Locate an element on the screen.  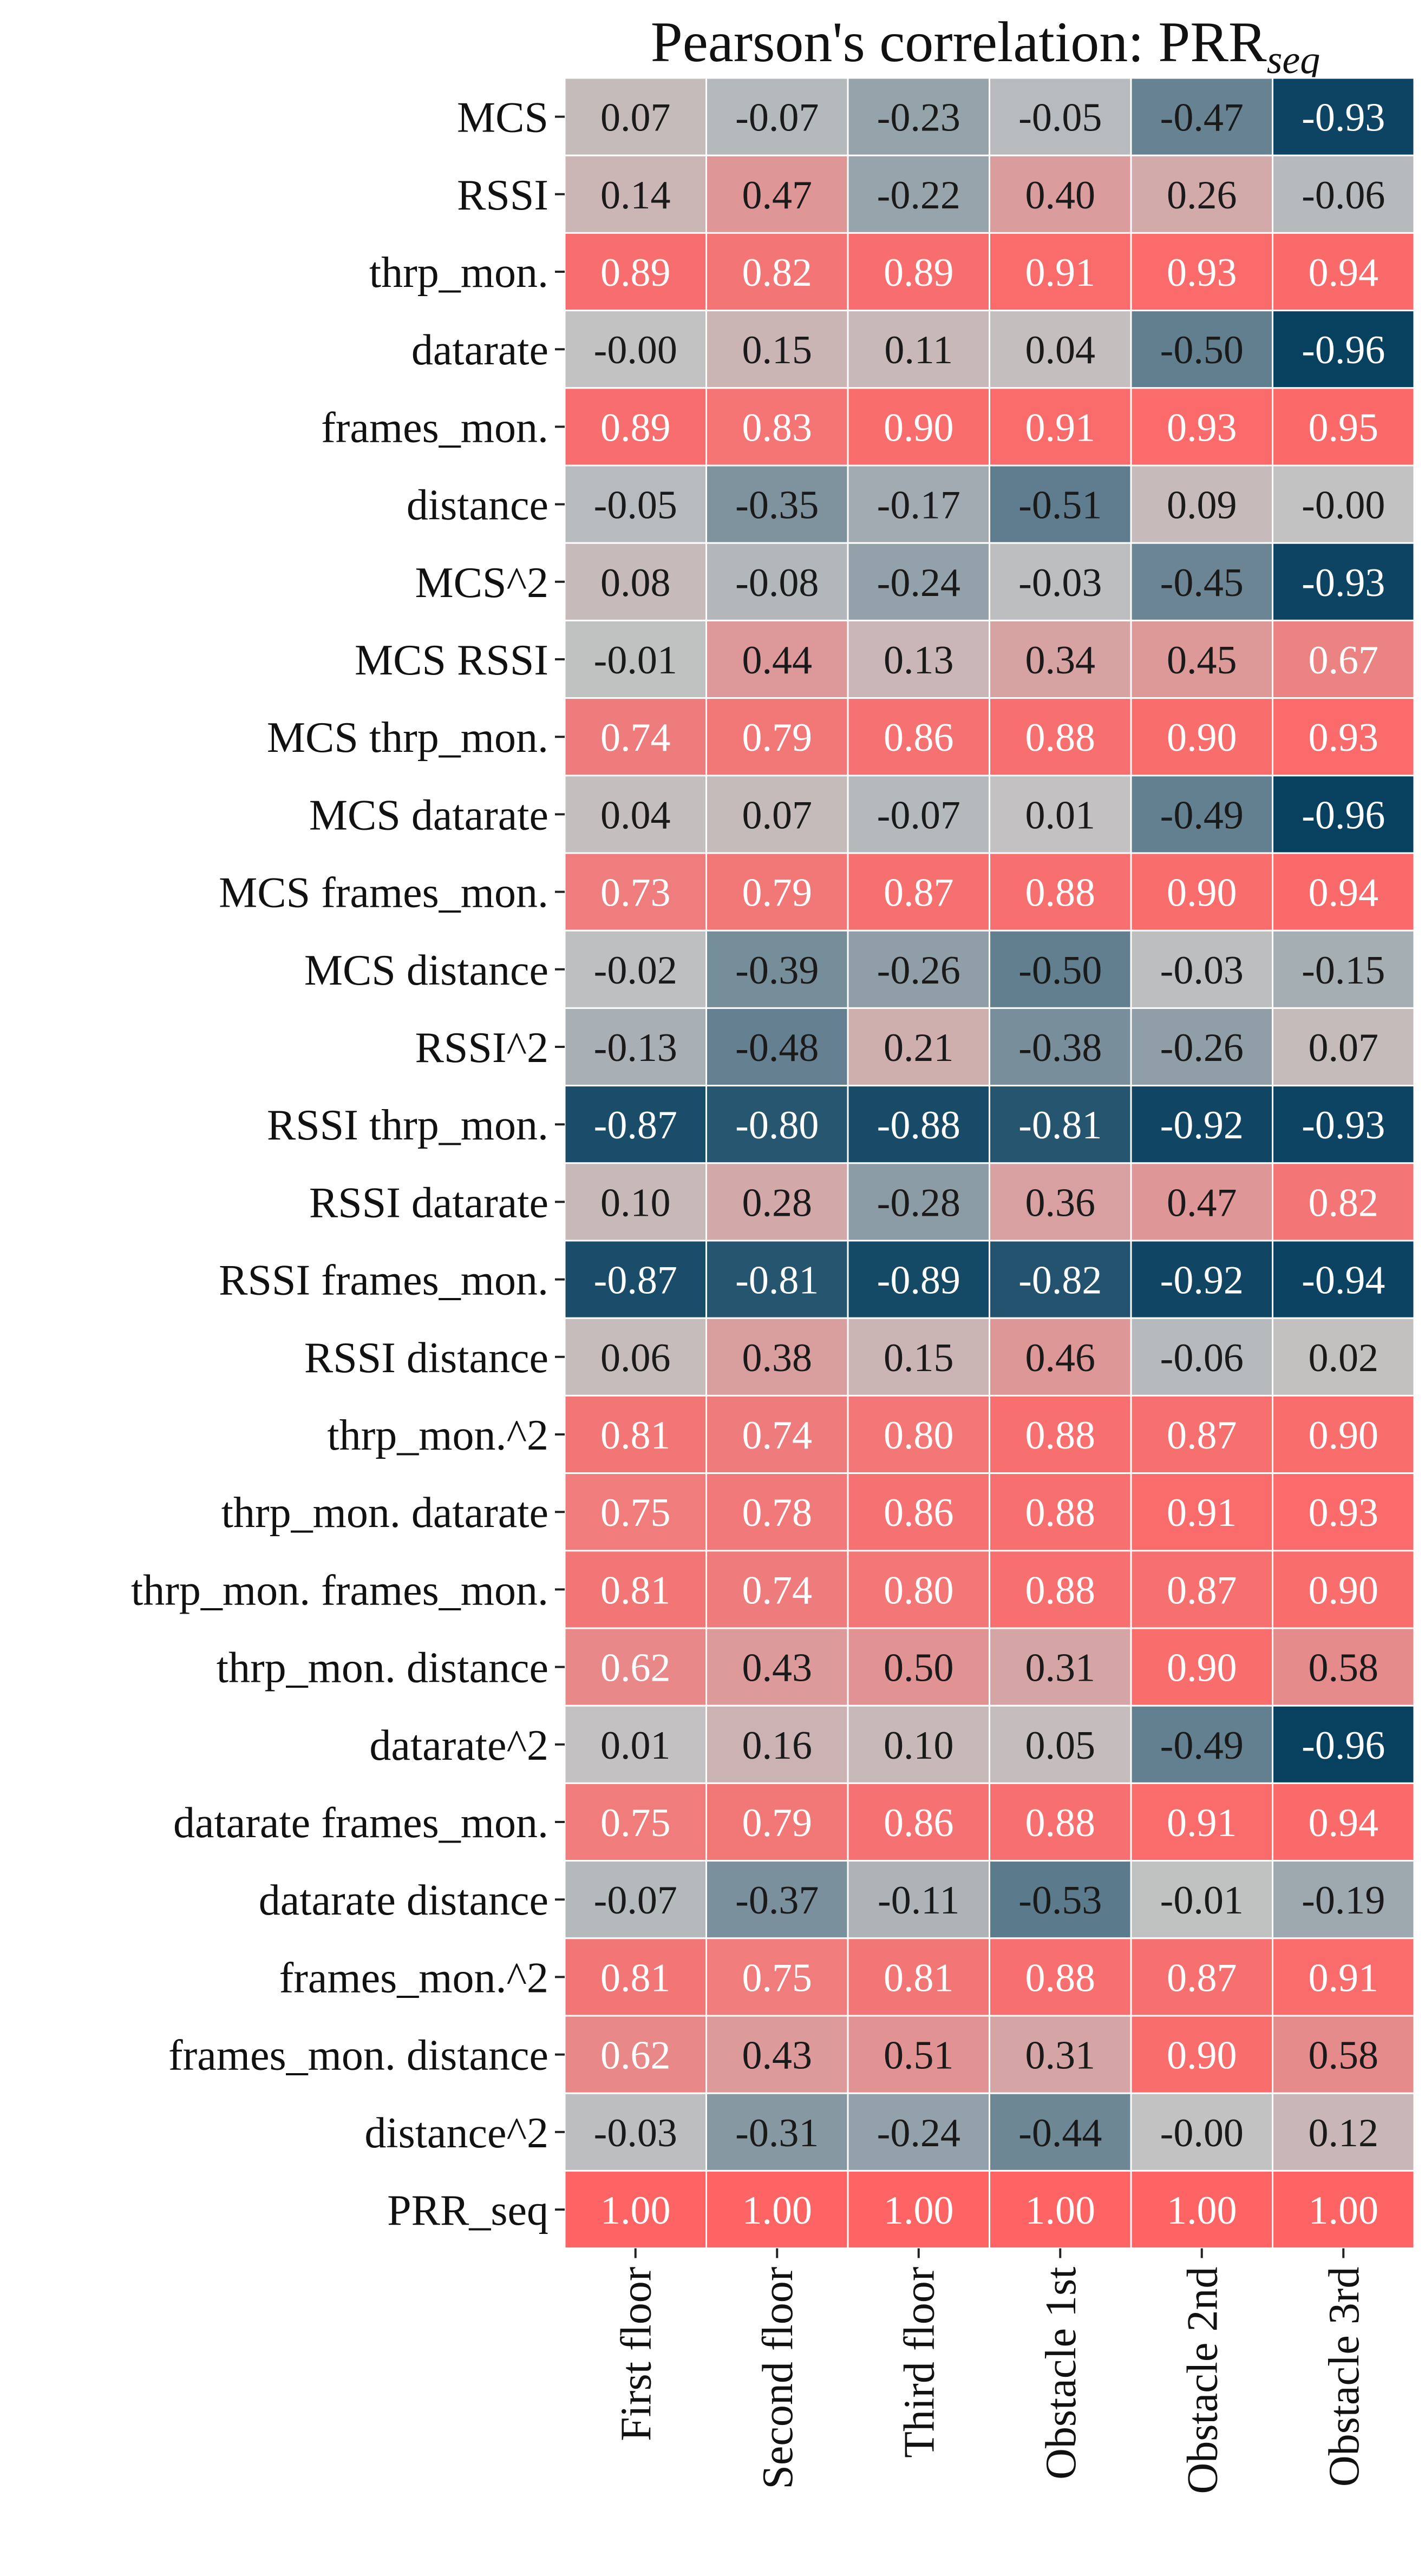
cell-value-label: 0.07 is located at coordinates (778, 815).